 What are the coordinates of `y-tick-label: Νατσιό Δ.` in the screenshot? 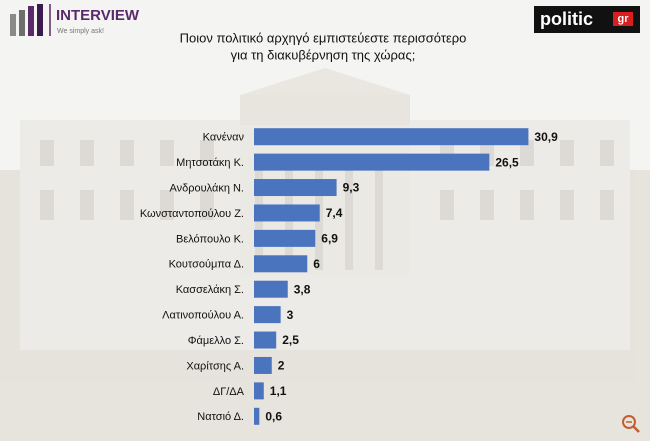 It's located at (220, 417).